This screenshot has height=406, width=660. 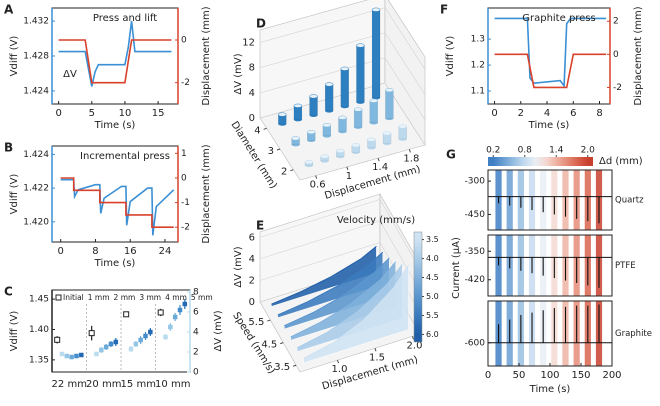 What do you see at coordinates (99, 297) in the screenshot?
I see `legend-label: 1 mm` at bounding box center [99, 297].